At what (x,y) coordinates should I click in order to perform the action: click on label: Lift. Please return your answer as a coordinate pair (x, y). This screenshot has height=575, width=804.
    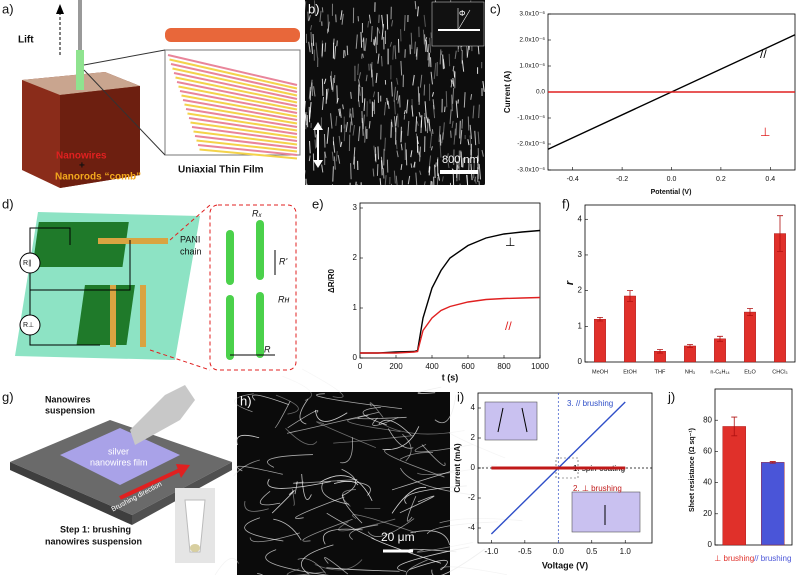
    Looking at the image, I should click on (26, 40).